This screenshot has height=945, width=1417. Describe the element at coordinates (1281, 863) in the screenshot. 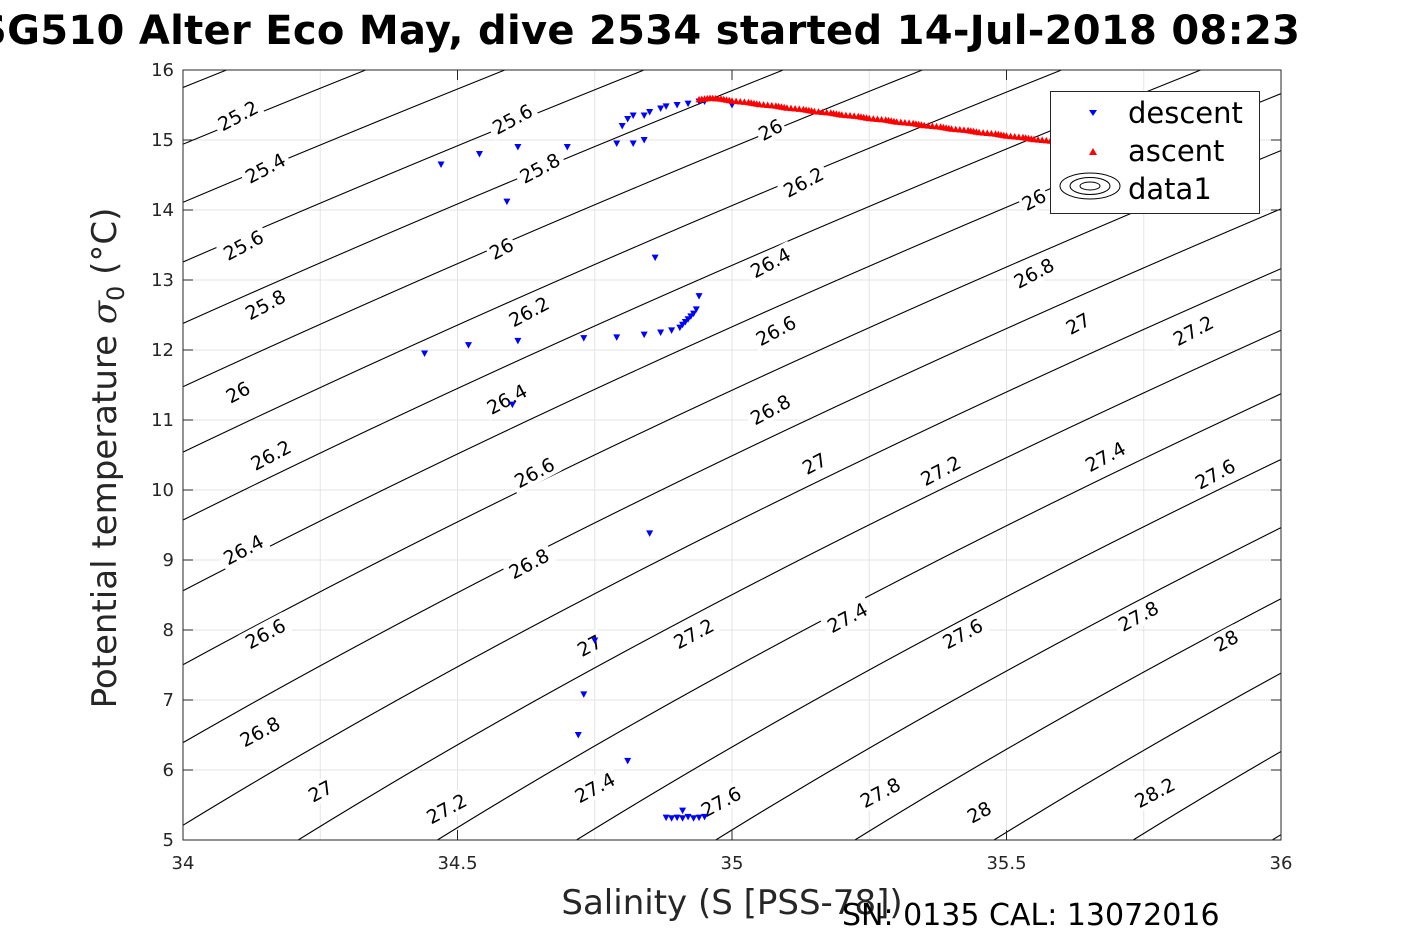

I see `x-tick-label: 36` at that location.